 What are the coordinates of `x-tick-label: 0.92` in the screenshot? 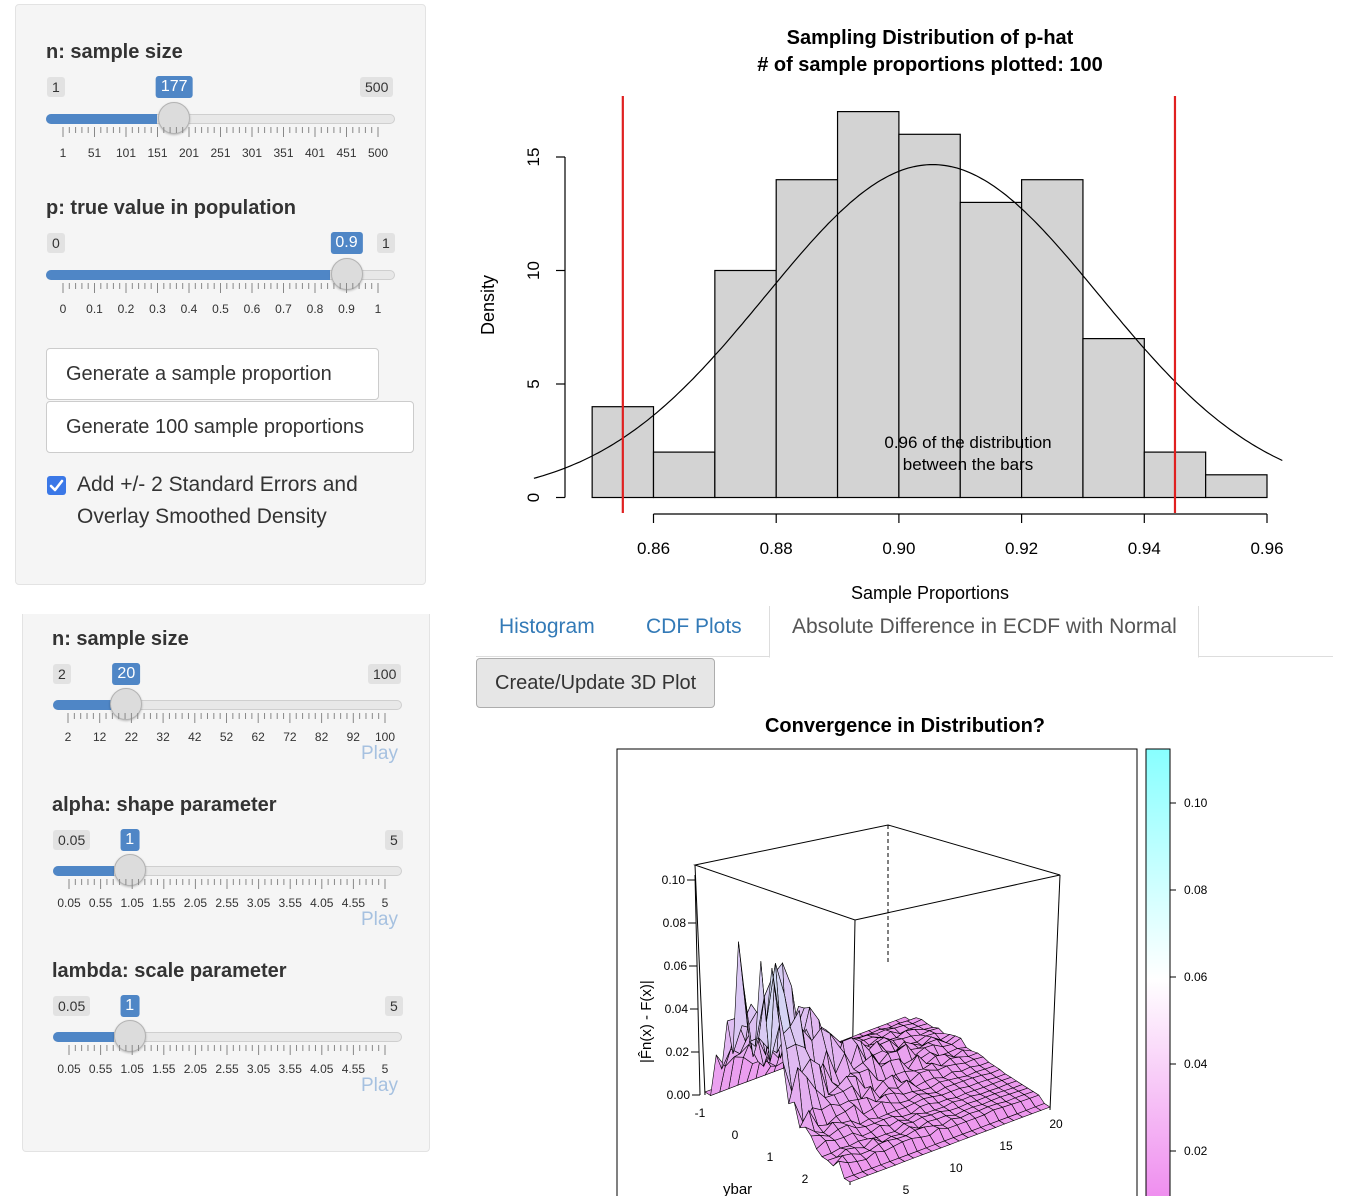 It's located at (1021, 548).